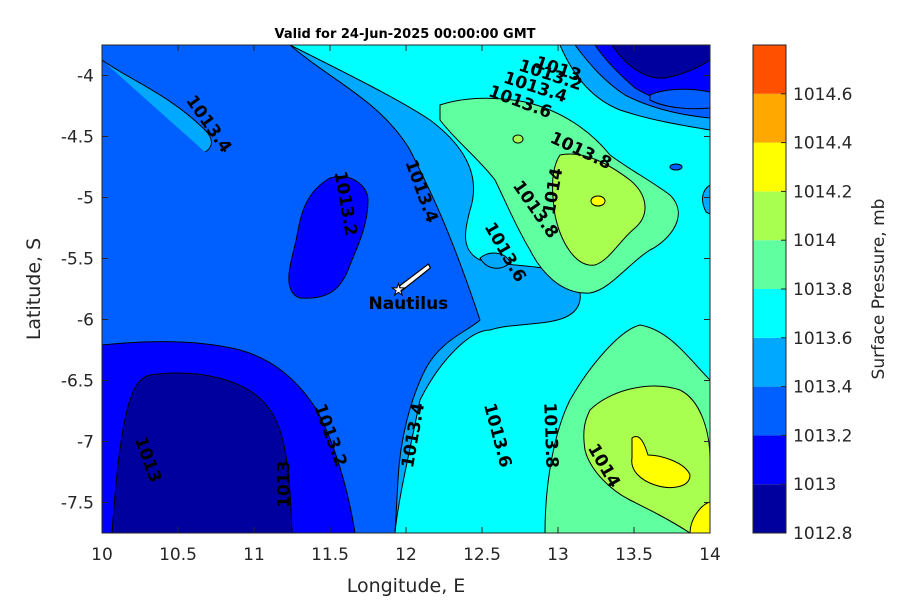  Describe the element at coordinates (822, 95) in the screenshot. I see `colorbar-tick-label: 1014.6` at that location.